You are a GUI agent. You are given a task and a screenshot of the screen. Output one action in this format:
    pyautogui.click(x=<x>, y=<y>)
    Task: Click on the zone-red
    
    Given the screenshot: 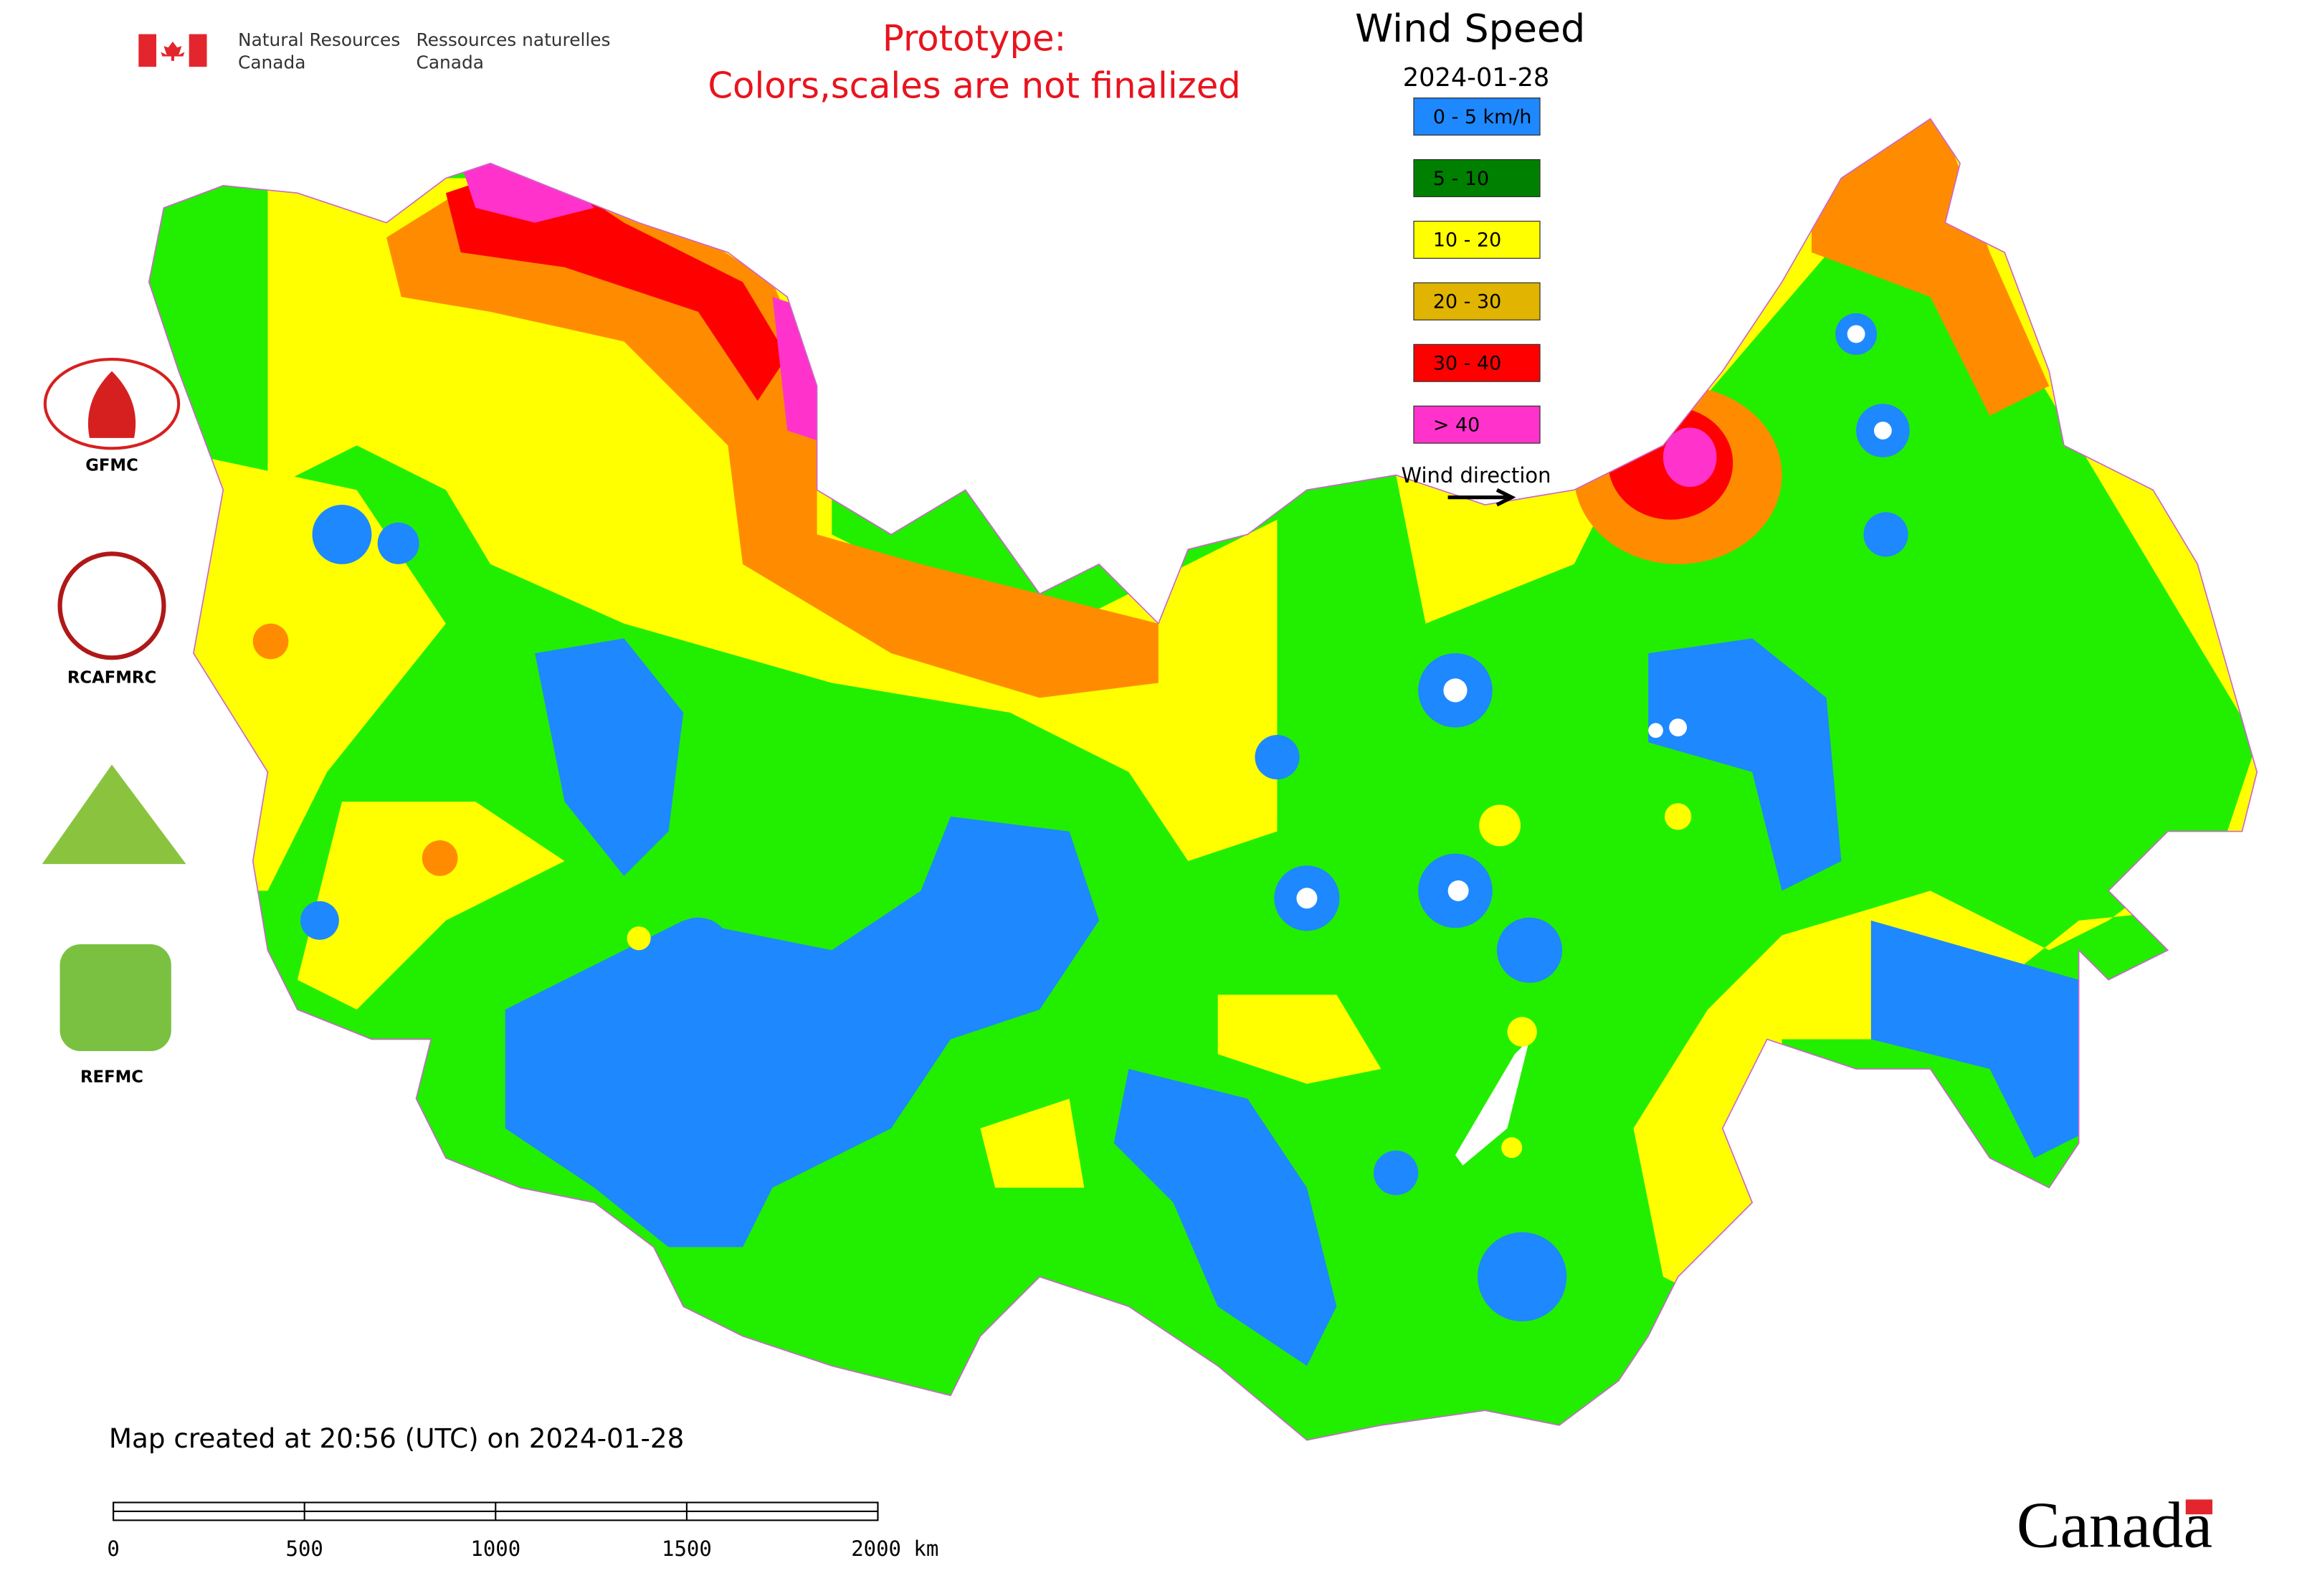 What is the action you would take?
    pyautogui.click(x=617, y=282)
    